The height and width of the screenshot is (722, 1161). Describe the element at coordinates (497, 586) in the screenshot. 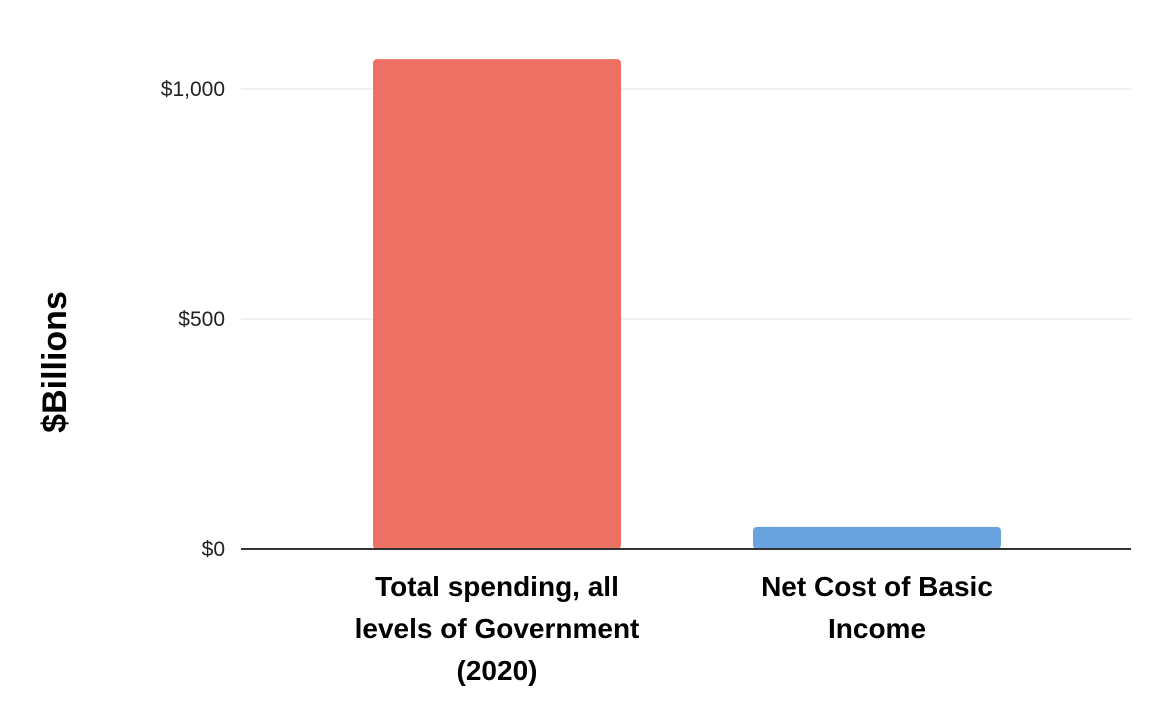

I see `x-tick-label-line: Total spending, all` at that location.